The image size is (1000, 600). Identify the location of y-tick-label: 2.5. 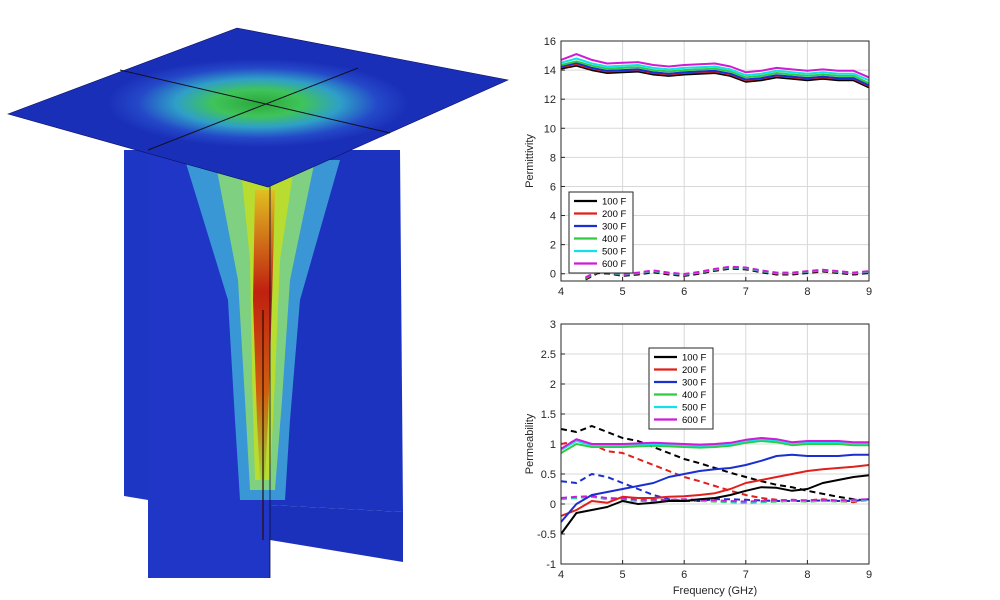
(548, 355).